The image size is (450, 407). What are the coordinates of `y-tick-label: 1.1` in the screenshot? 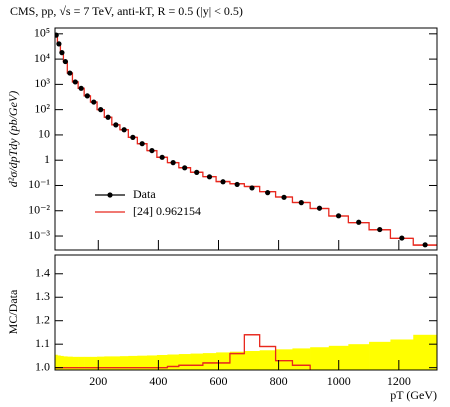 It's located at (42, 343).